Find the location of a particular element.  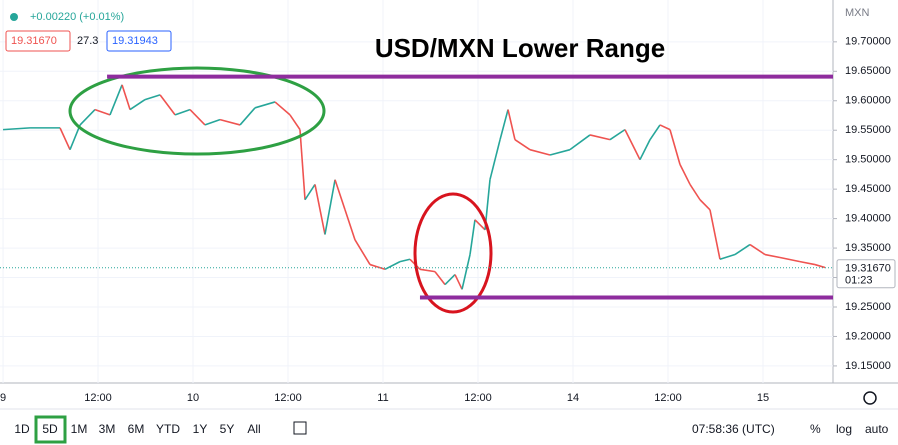

range-highlight is located at coordinates (50, 429).